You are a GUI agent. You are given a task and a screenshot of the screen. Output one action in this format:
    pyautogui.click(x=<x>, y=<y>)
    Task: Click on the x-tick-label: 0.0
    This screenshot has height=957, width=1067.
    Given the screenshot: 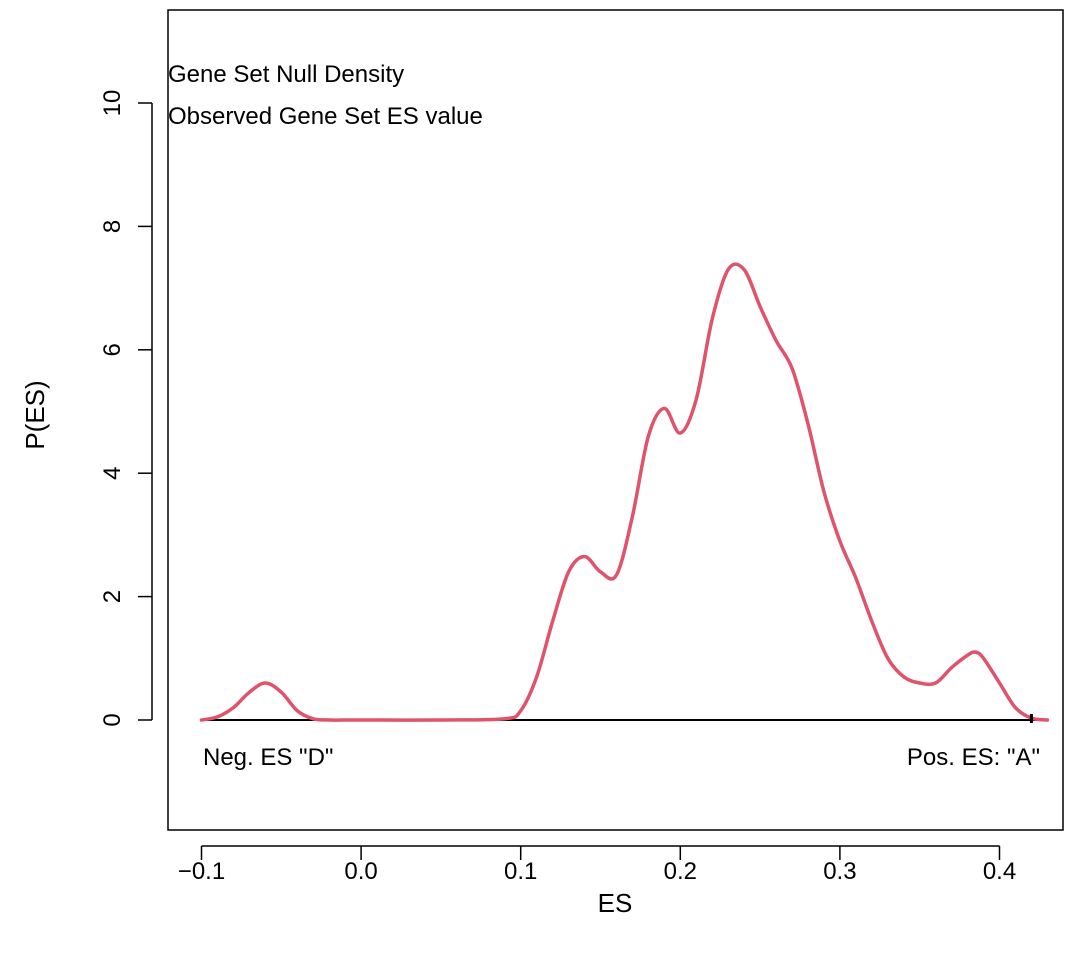 What is the action you would take?
    pyautogui.click(x=360, y=871)
    